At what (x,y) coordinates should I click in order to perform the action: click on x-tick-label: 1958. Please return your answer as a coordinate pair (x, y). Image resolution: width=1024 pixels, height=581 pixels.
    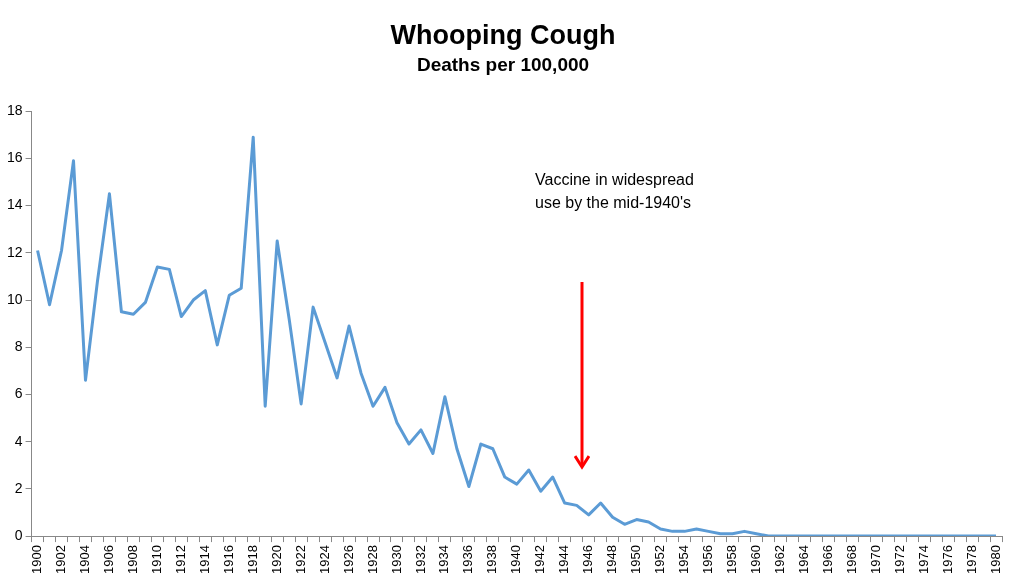
    Looking at the image, I should click on (732, 559).